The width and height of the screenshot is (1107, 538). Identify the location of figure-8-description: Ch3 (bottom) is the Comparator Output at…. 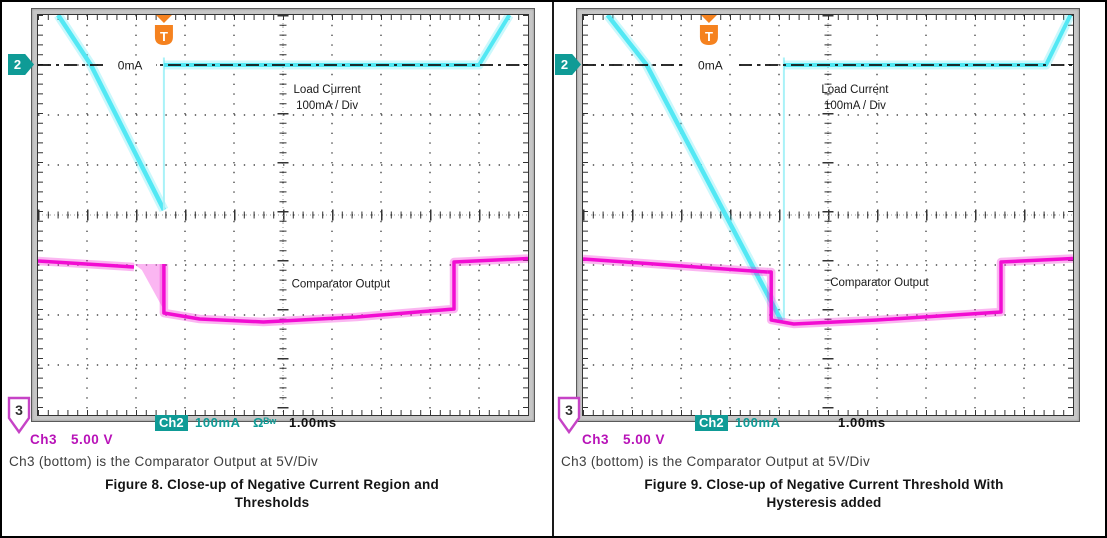
(164, 461).